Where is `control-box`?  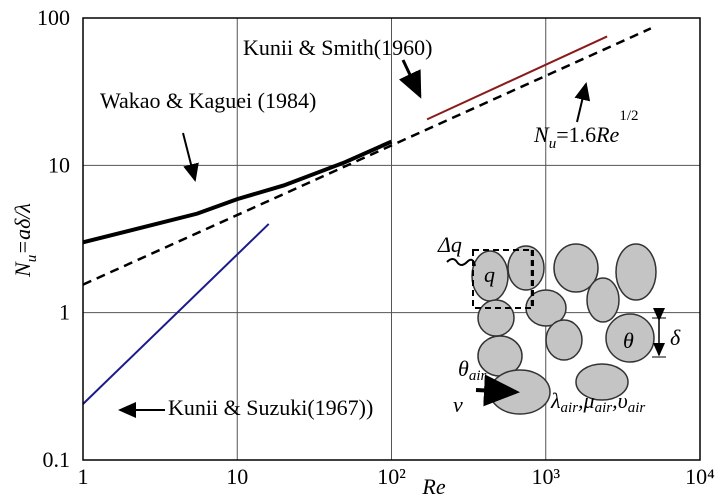 control-box is located at coordinates (503, 279).